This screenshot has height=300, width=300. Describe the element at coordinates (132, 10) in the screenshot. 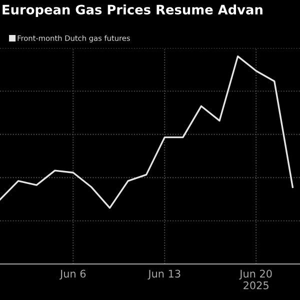

I see `chart-title: European Gas Prices Resume Advan` at that location.